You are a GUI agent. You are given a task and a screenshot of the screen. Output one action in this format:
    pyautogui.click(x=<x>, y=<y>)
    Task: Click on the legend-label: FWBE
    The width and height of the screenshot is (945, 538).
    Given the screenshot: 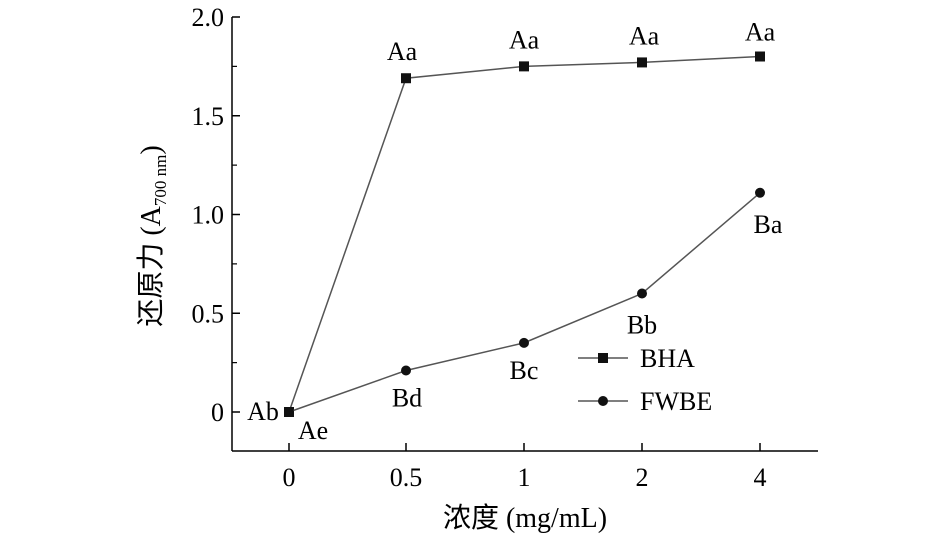 What is the action you would take?
    pyautogui.click(x=676, y=401)
    